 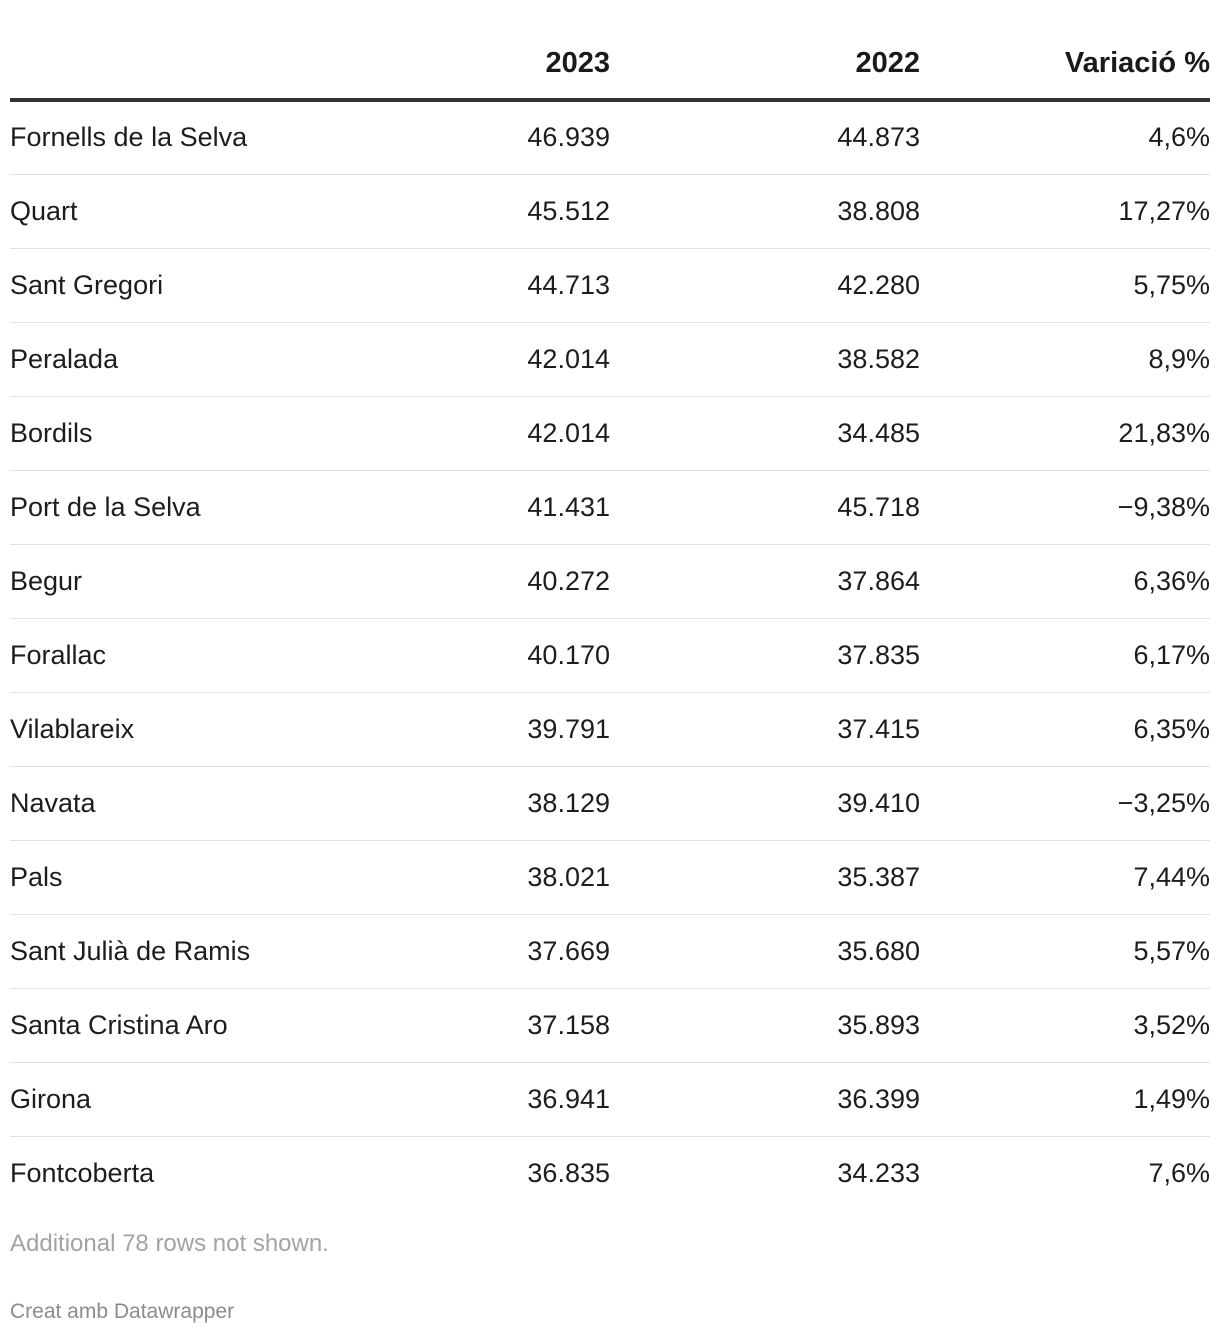 I want to click on cell-value-2023: 40.170, so click(x=510, y=655).